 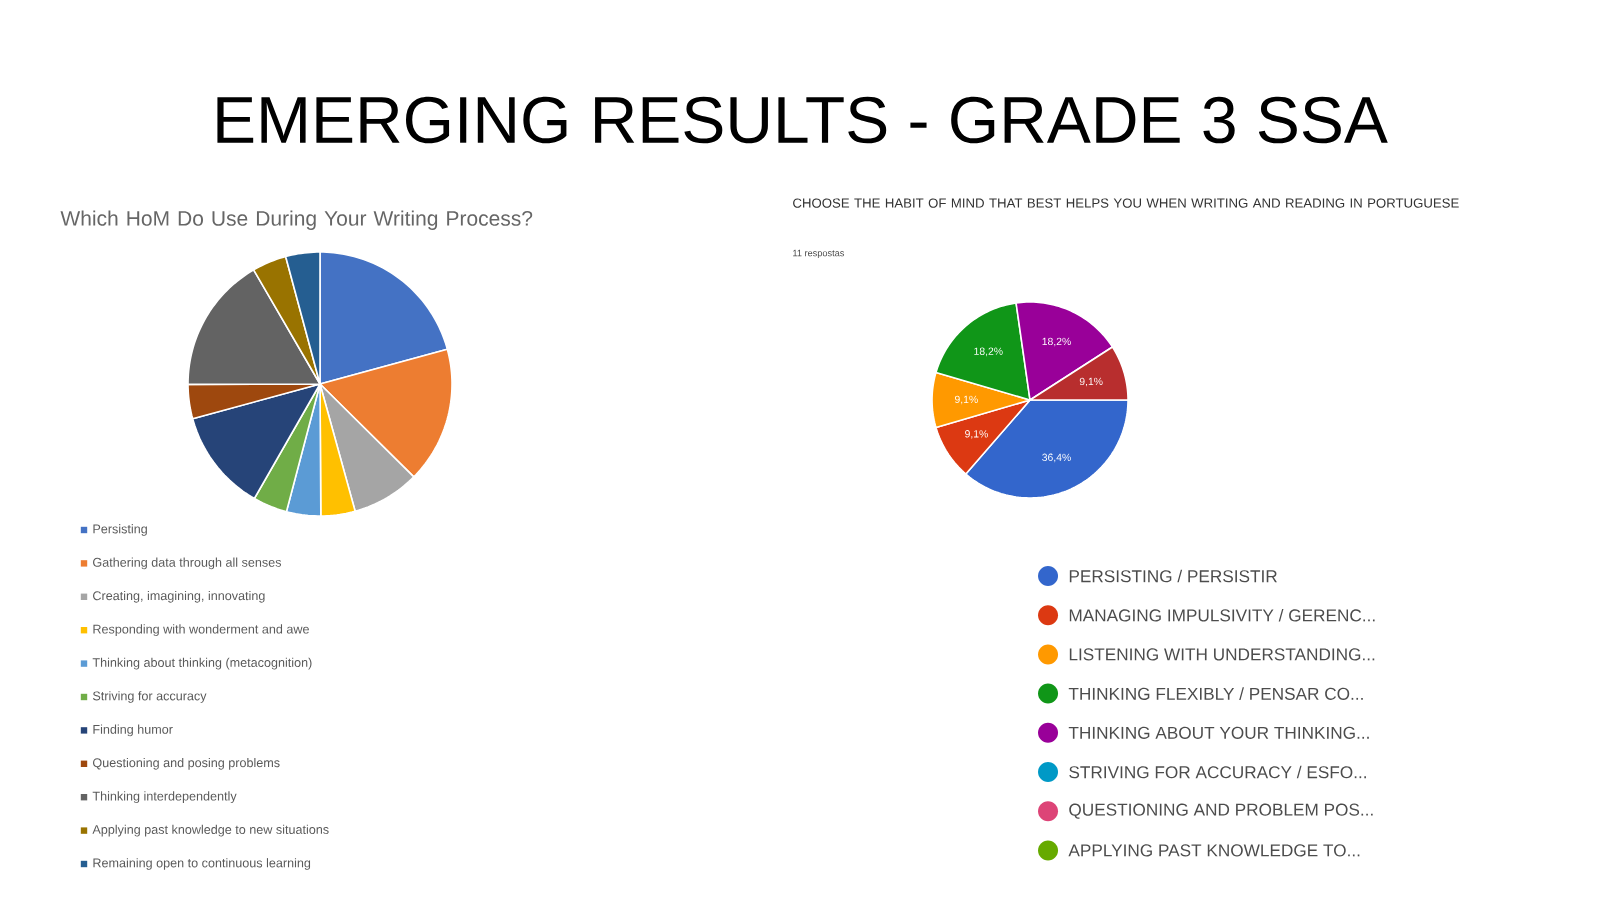 What do you see at coordinates (802, 120) in the screenshot?
I see `text: EMERGING RESULTS - GRADE 3 SSA` at bounding box center [802, 120].